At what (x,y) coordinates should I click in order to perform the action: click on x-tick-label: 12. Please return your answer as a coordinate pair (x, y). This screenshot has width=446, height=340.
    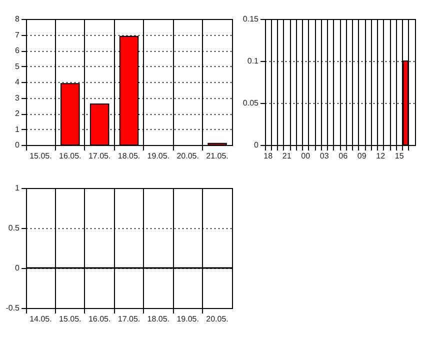
    Looking at the image, I should click on (381, 156).